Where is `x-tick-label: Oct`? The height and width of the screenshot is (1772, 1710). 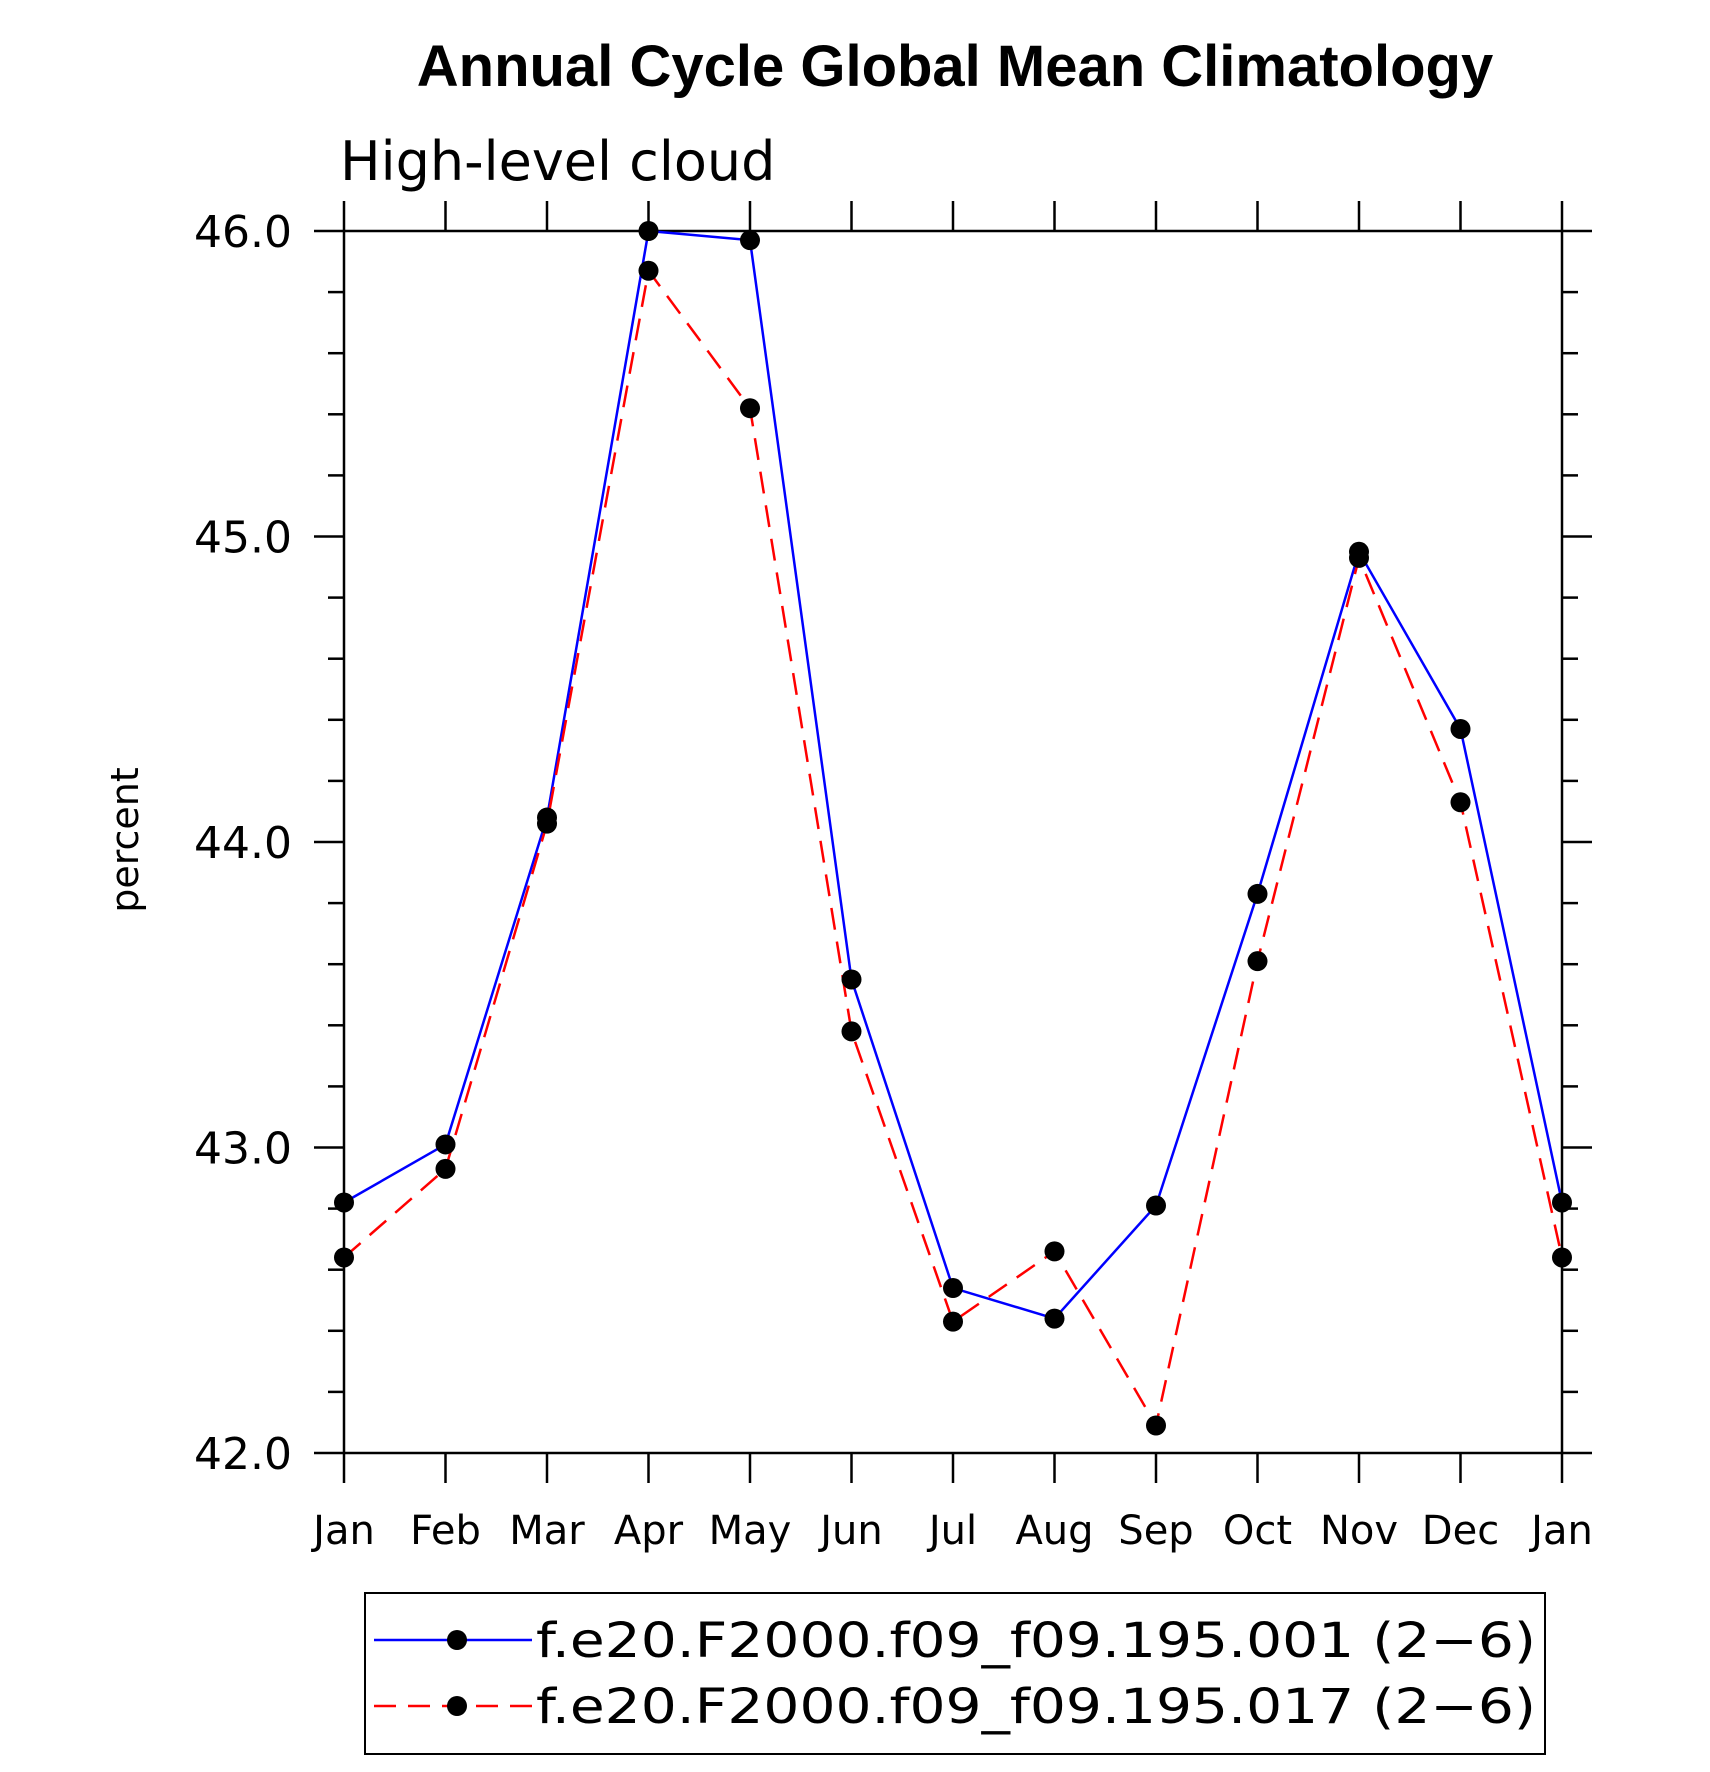
x-tick-label: Oct is located at coordinates (1257, 1531).